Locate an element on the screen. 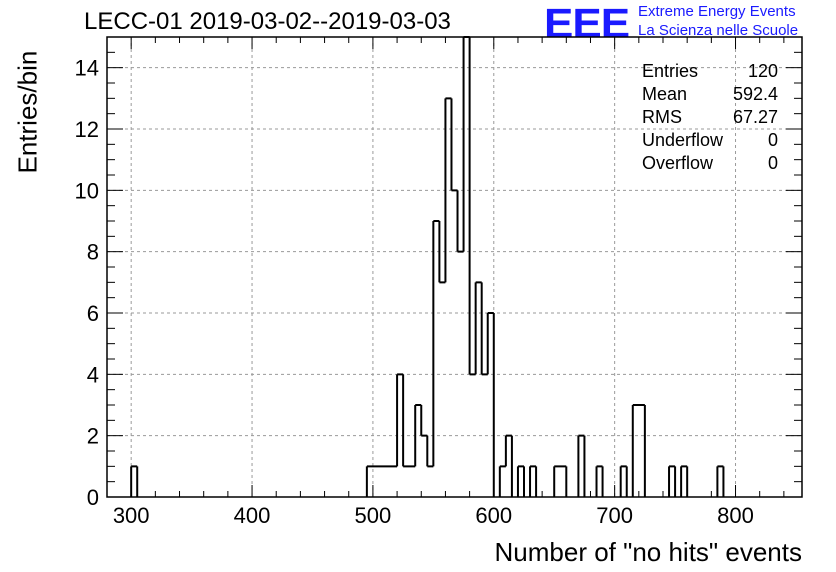 The height and width of the screenshot is (572, 836). stats-value: 120 is located at coordinates (762, 71).